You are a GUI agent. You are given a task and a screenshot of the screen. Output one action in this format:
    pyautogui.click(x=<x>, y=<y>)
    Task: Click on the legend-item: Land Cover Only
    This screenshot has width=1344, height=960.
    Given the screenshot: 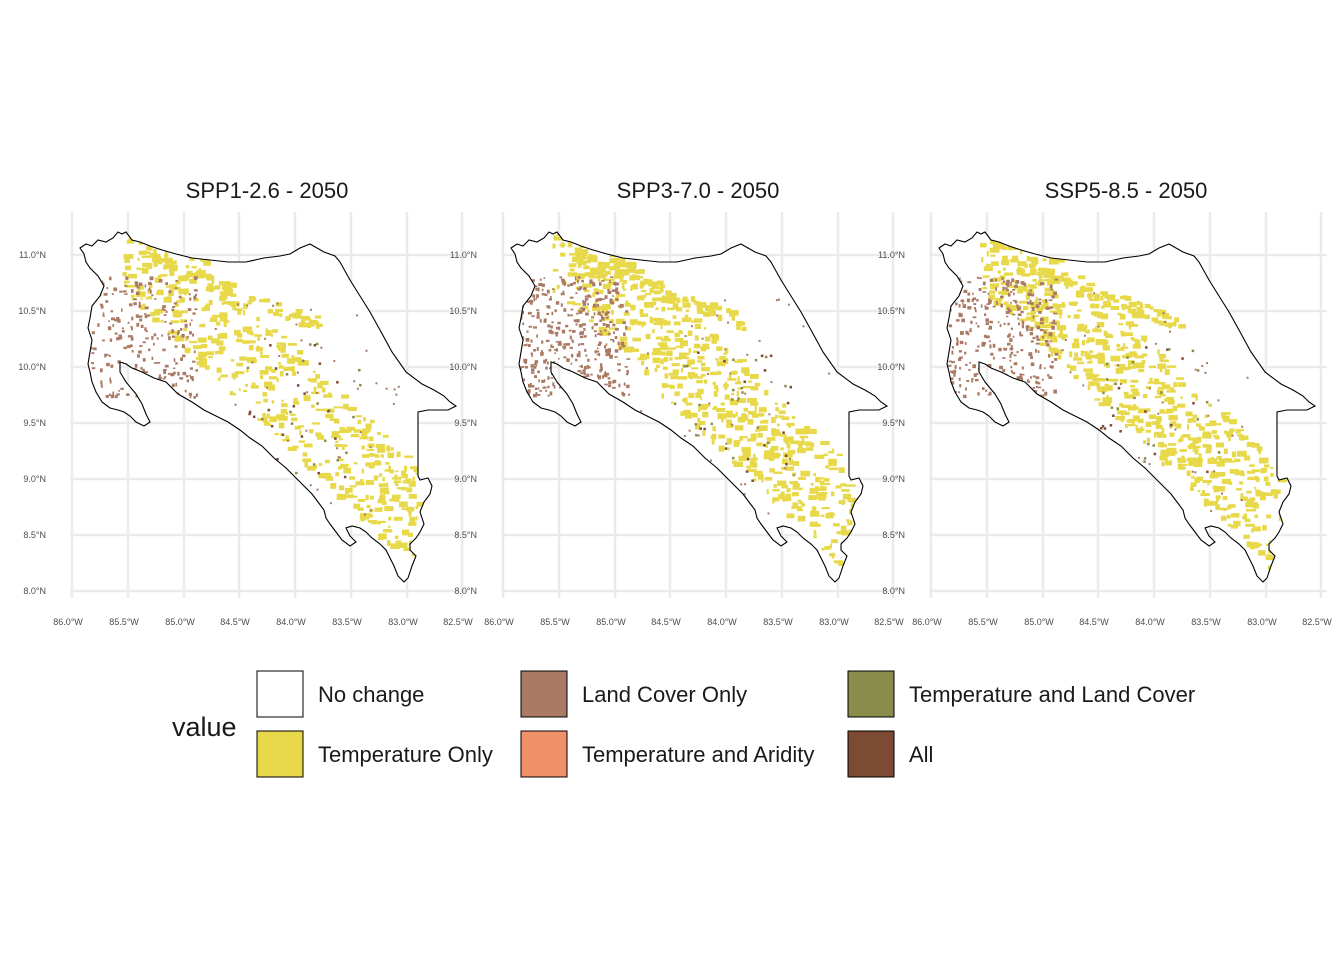 What is the action you would take?
    pyautogui.click(x=633, y=694)
    